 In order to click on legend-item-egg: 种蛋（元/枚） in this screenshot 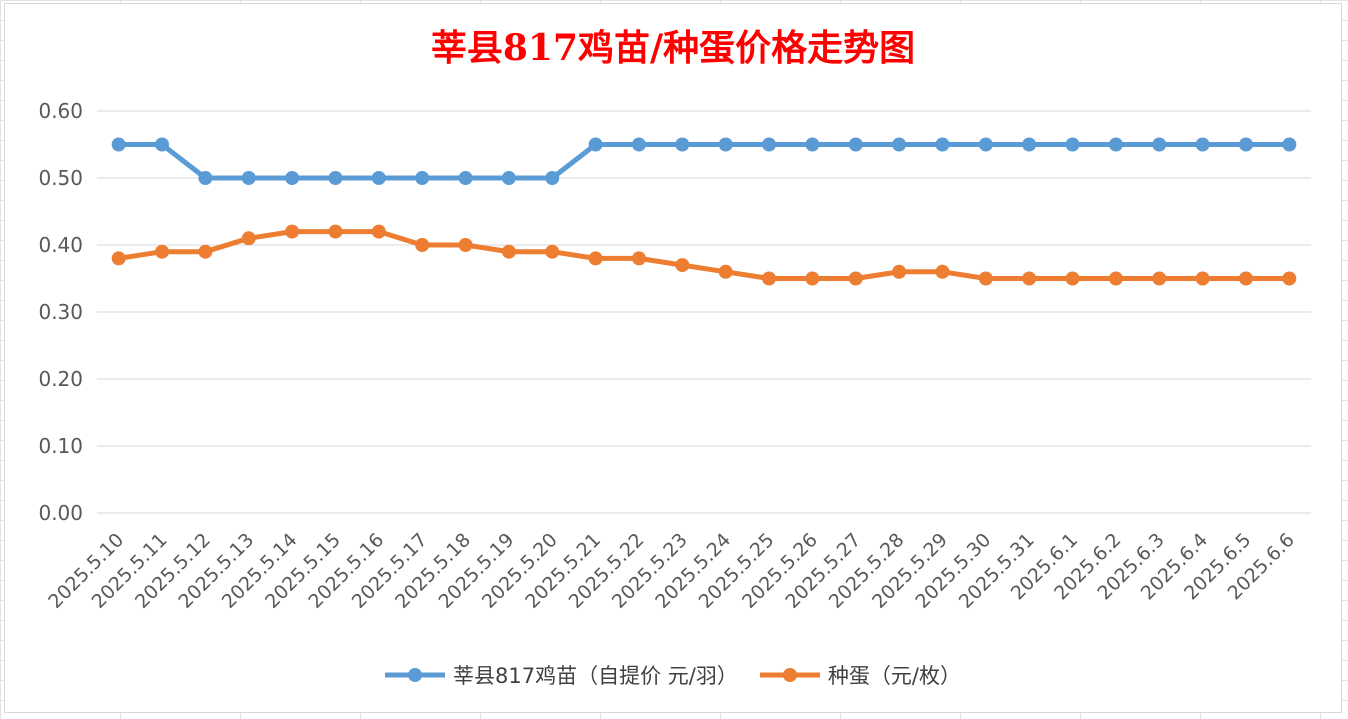, I will do `click(860, 675)`.